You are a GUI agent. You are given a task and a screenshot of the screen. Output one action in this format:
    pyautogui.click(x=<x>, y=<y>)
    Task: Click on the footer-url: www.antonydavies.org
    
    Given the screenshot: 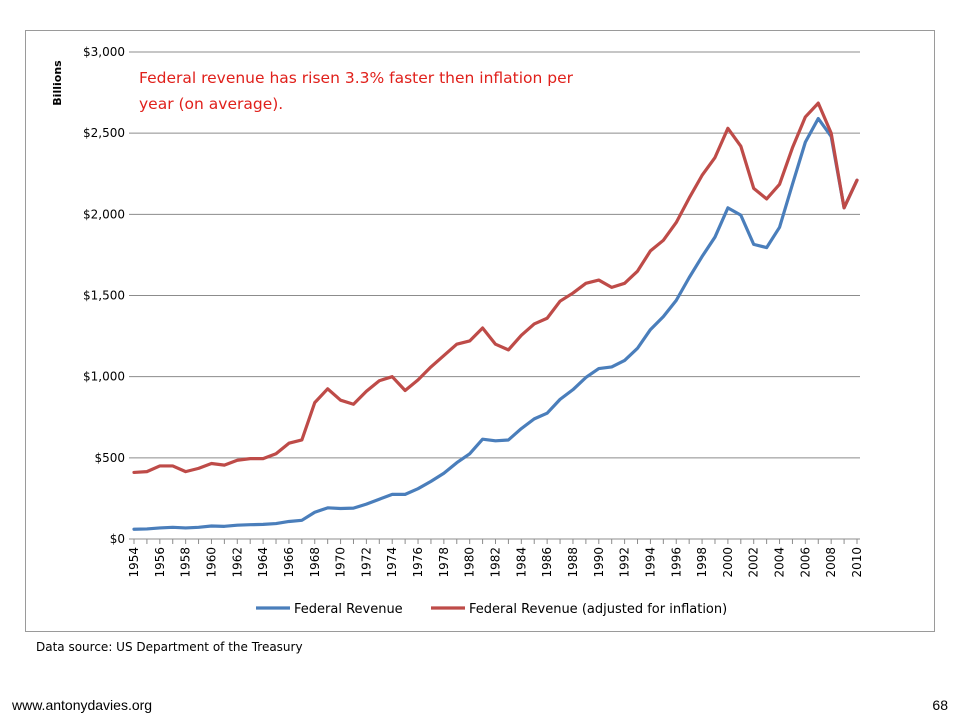 What is the action you would take?
    pyautogui.click(x=82, y=705)
    